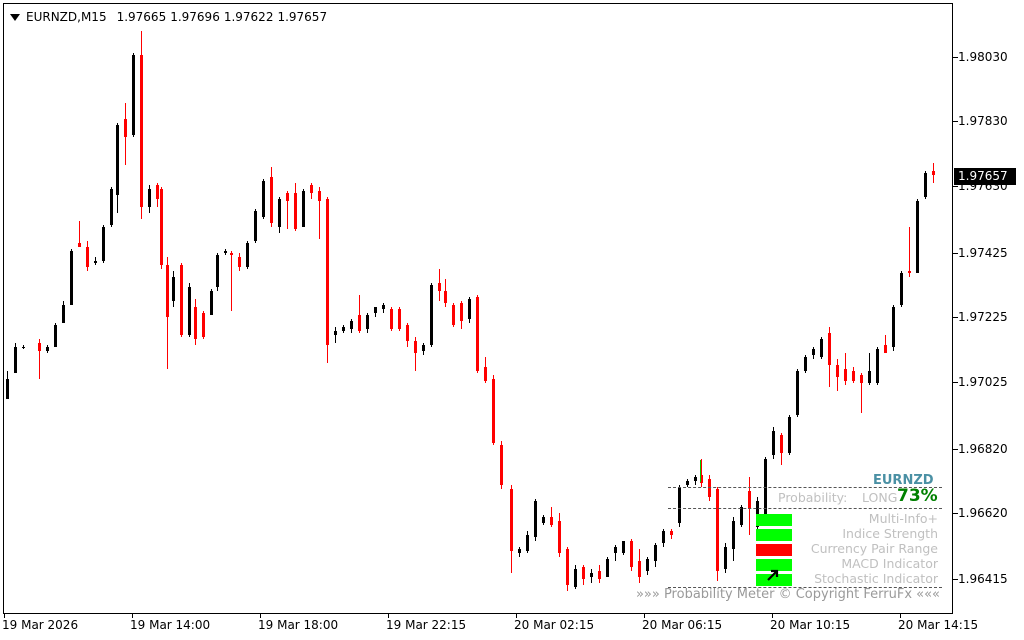 The width and height of the screenshot is (1024, 640). What do you see at coordinates (889, 563) in the screenshot?
I see `pm-item-macd: MACD Indicator` at bounding box center [889, 563].